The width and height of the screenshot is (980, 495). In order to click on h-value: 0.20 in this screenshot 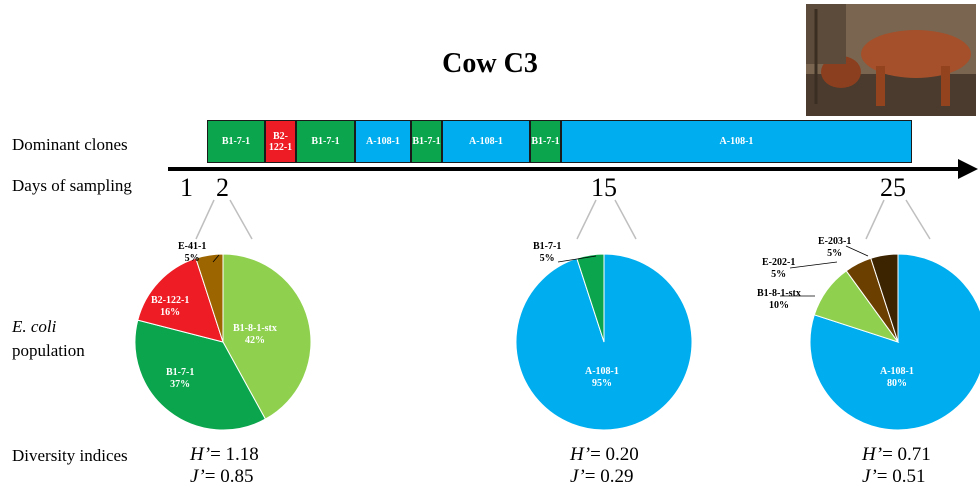, I will do `click(622, 454)`.